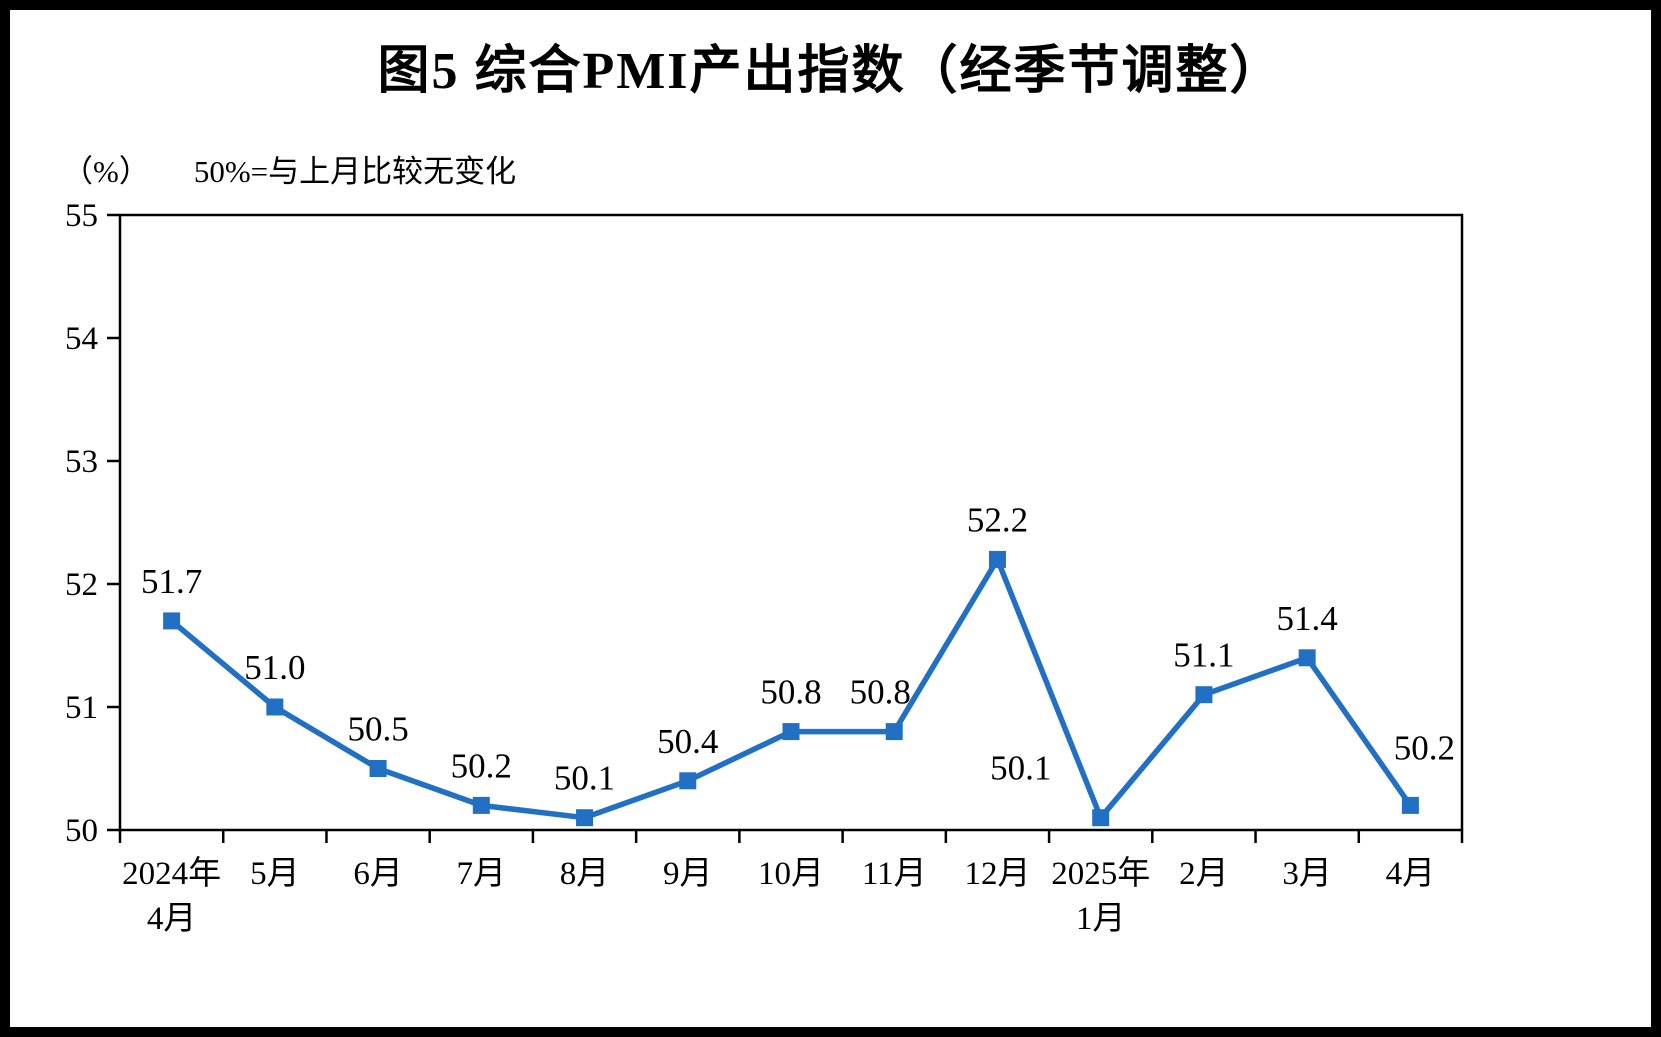 The height and width of the screenshot is (1037, 1661). What do you see at coordinates (81, 462) in the screenshot?
I see `y-tick-label: 53` at bounding box center [81, 462].